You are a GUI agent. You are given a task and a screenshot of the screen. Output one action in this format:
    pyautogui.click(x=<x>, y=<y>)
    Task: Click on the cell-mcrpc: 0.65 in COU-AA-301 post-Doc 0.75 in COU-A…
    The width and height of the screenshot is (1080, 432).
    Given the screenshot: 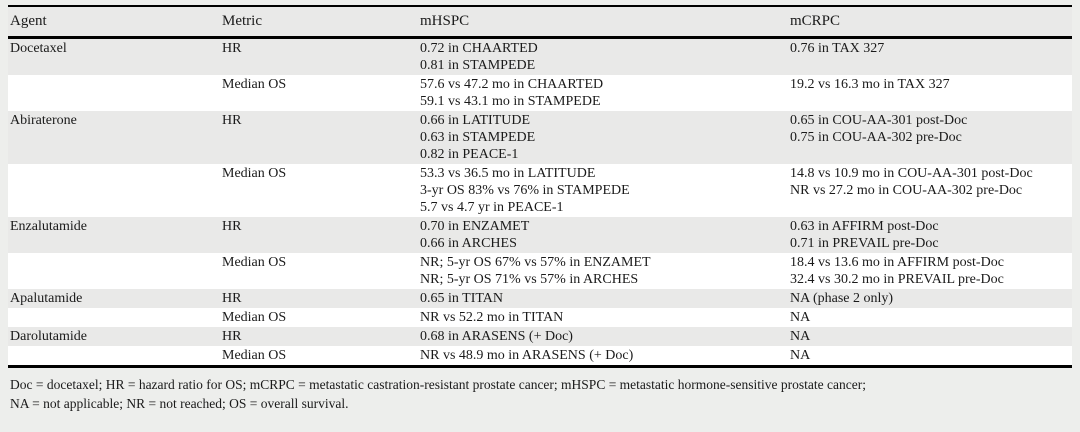 What is the action you would take?
    pyautogui.click(x=879, y=129)
    